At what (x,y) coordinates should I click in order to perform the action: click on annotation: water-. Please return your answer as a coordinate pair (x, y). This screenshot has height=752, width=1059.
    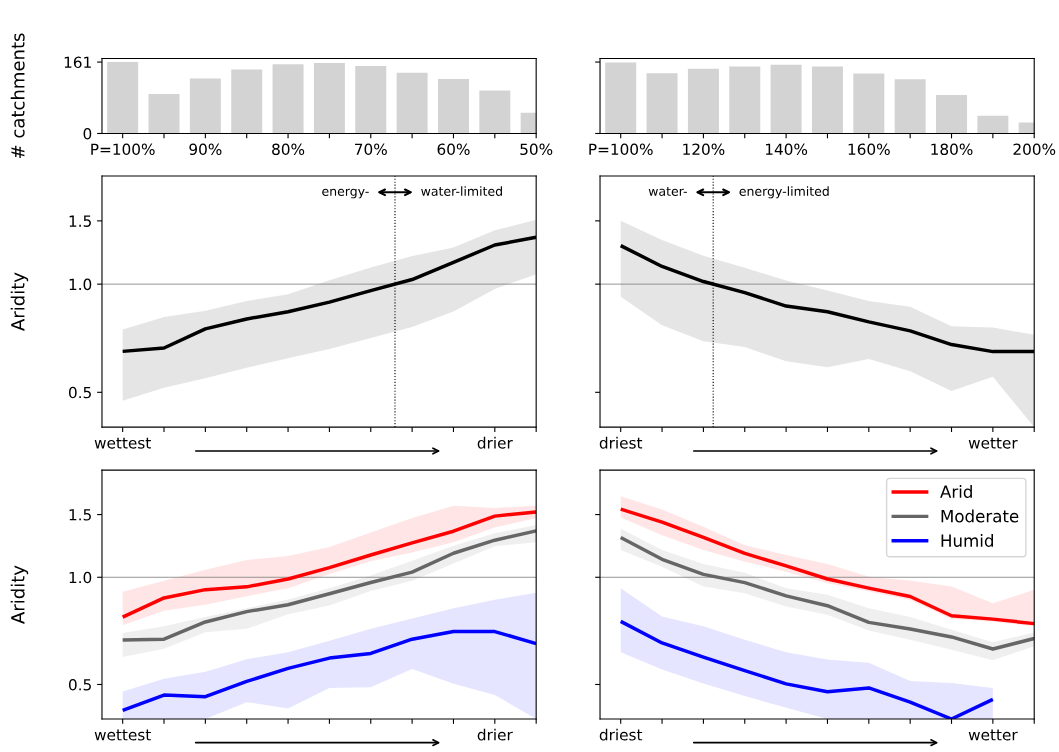
    Looking at the image, I should click on (667, 191).